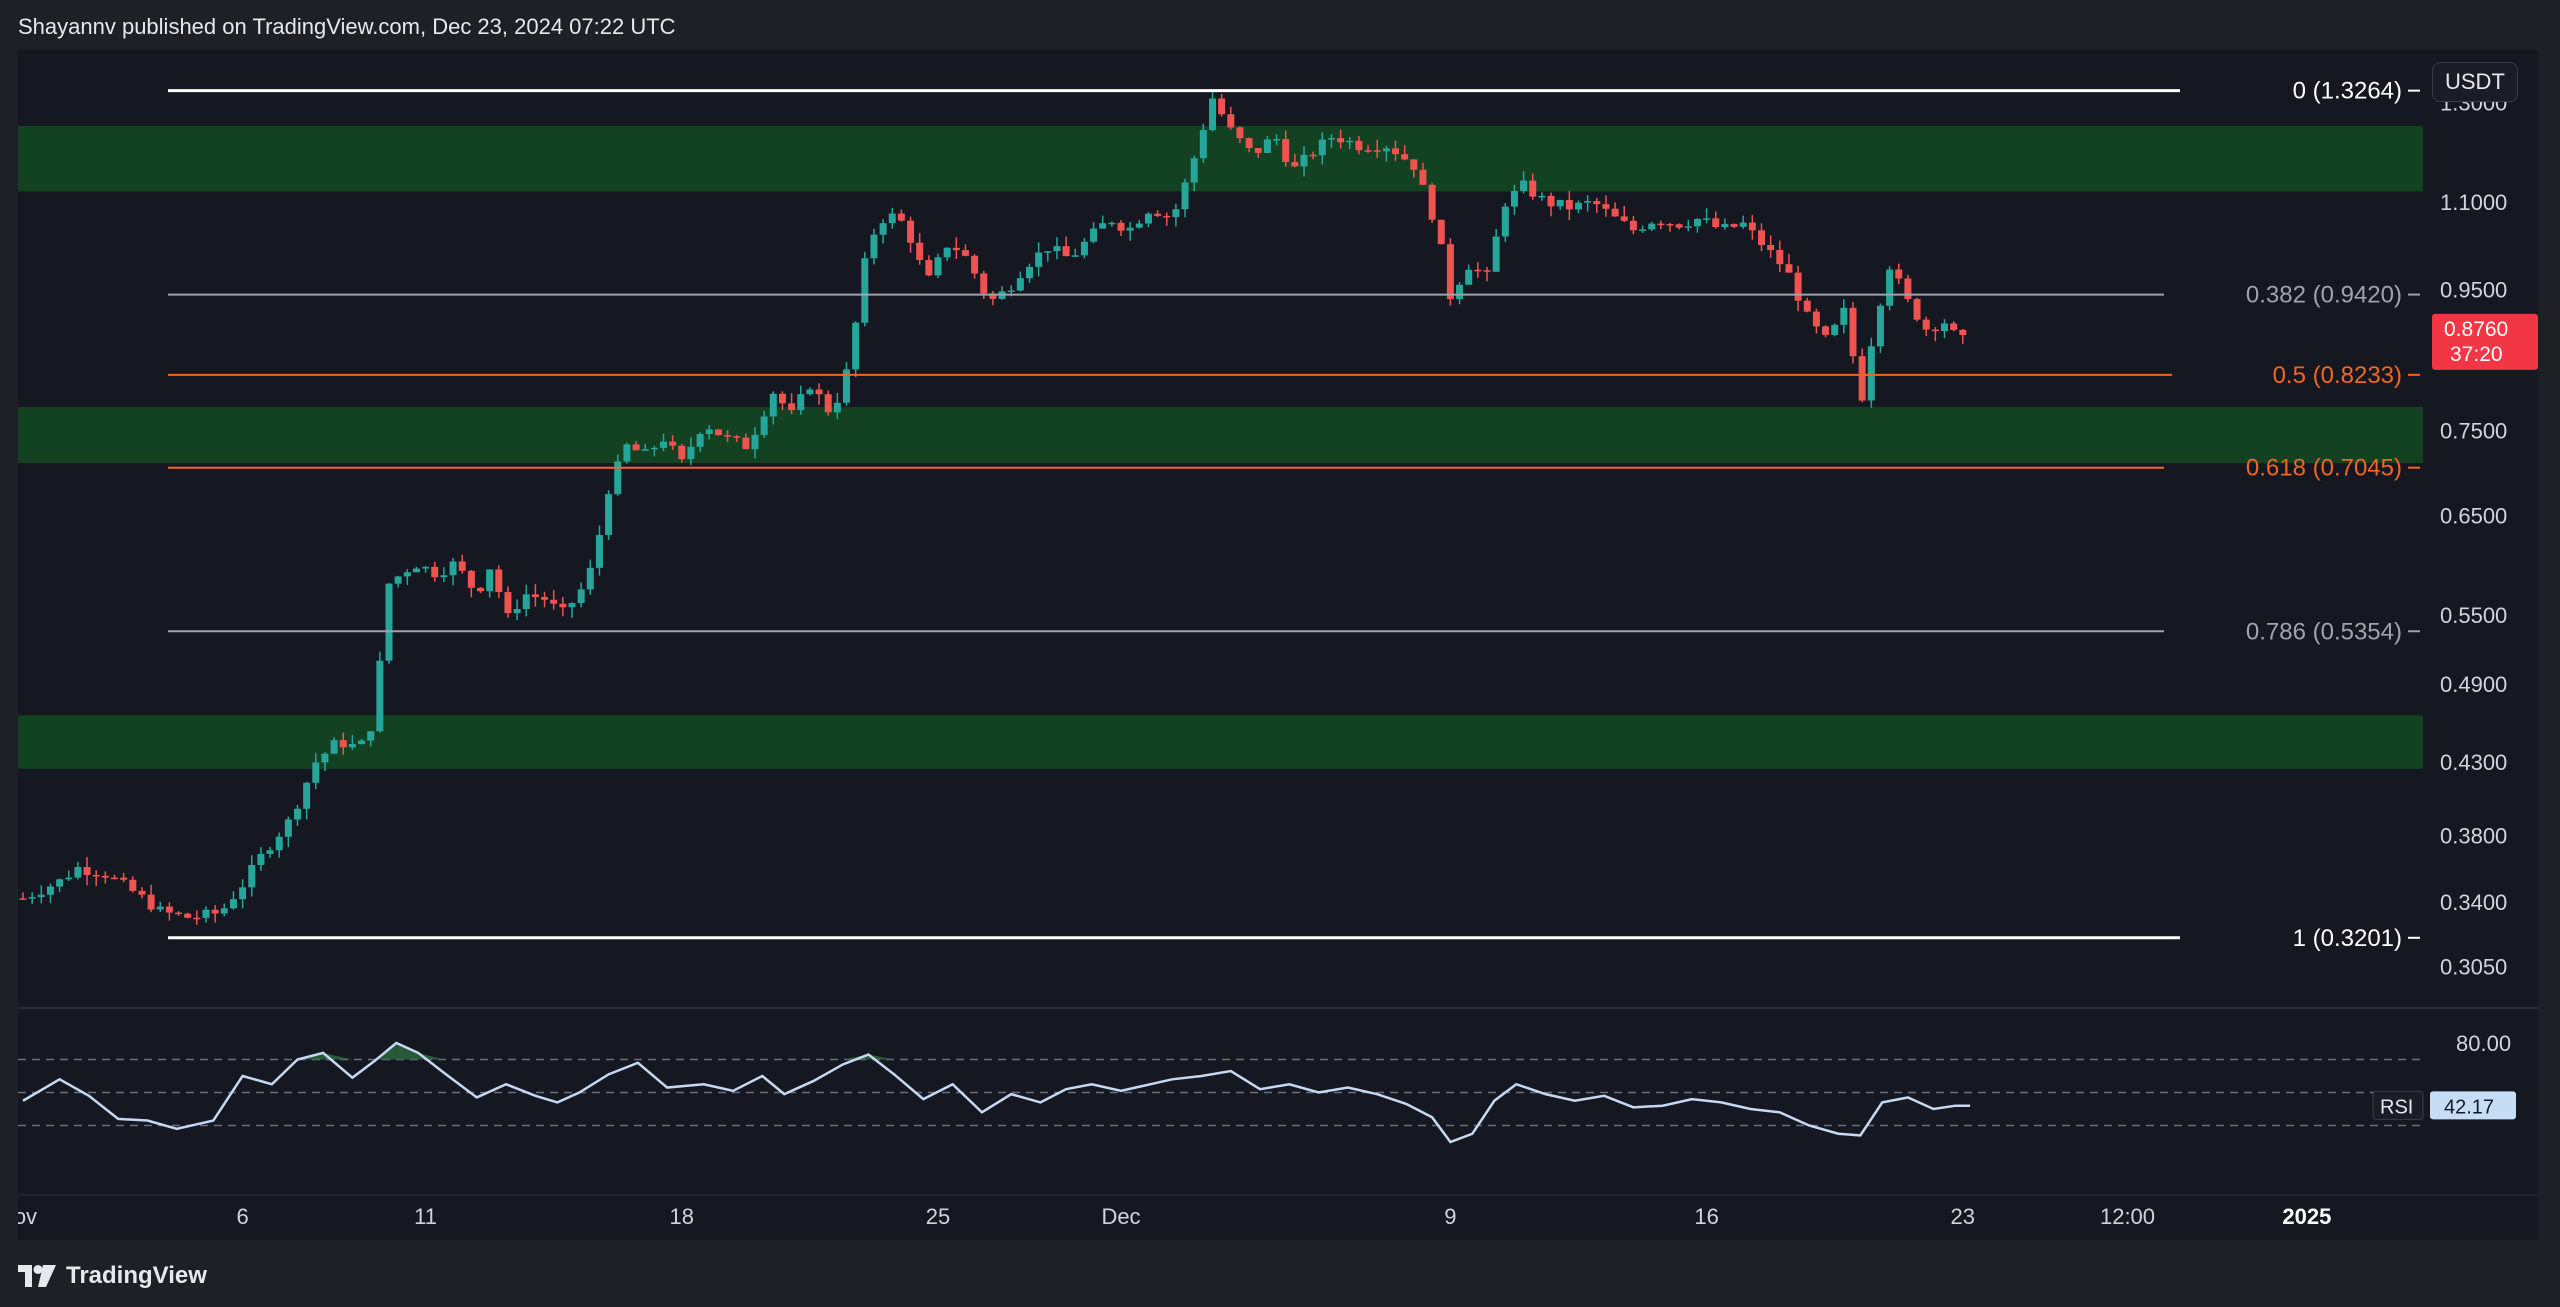 Image resolution: width=2560 pixels, height=1307 pixels. What do you see at coordinates (2475, 82) in the screenshot?
I see `quote-unit-badge: USDT` at bounding box center [2475, 82].